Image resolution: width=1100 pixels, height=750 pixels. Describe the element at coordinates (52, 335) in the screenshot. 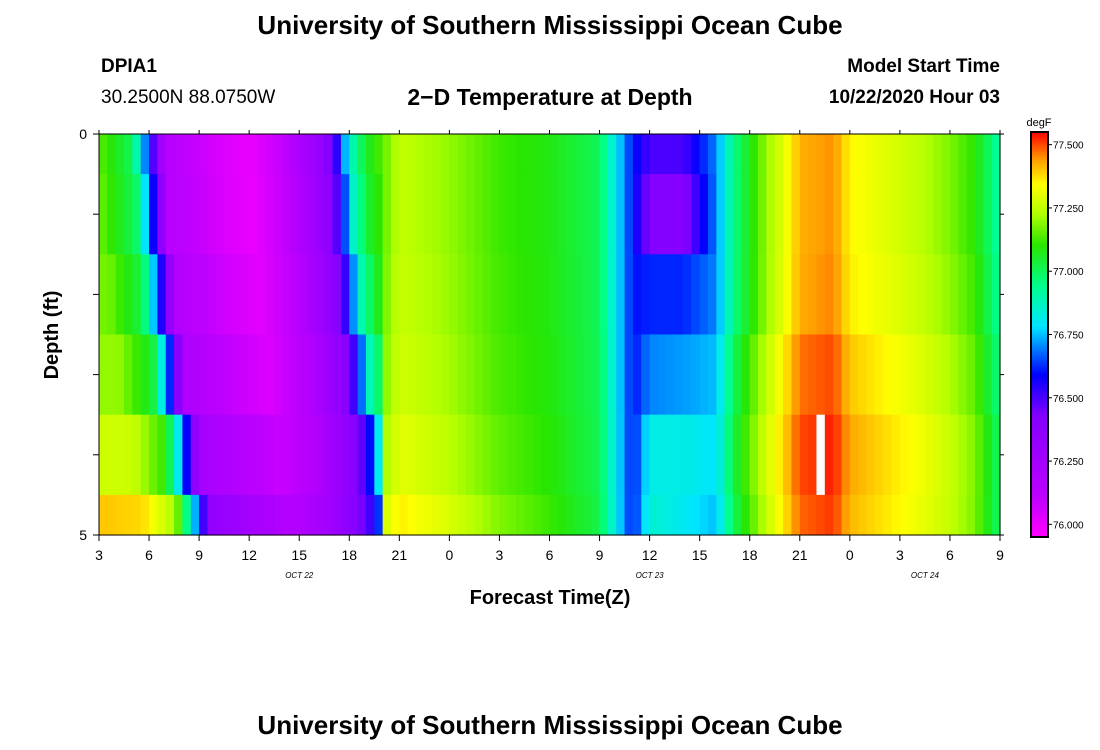

I see `y-axis-label: Depth (ft)` at that location.